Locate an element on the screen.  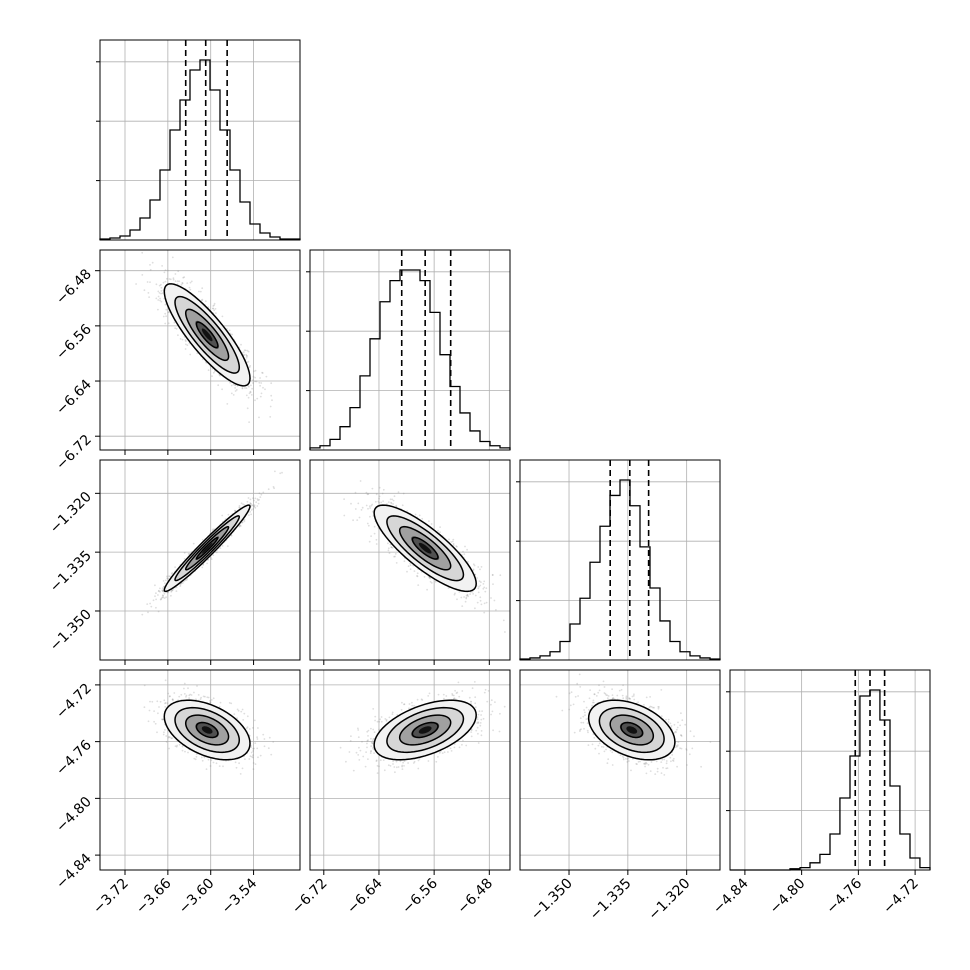
density-fill is located at coordinates (425, 548).